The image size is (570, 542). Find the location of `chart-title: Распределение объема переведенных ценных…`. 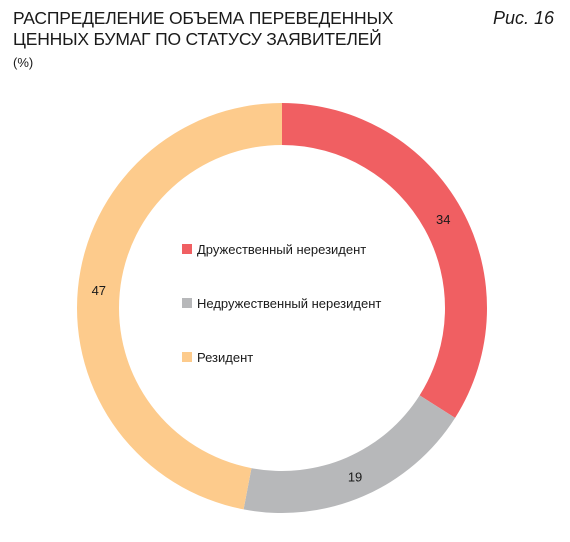

chart-title: Распределение объема переведенных ценных… is located at coordinates (203, 28).